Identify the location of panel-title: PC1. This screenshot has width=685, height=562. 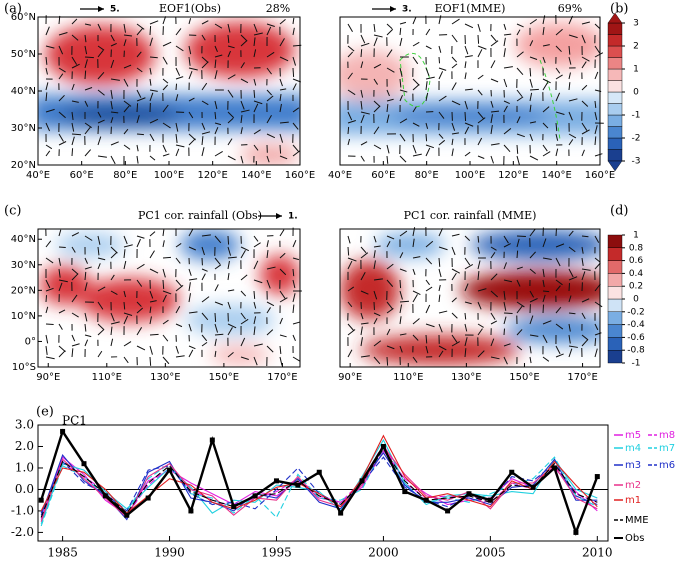
(74, 421).